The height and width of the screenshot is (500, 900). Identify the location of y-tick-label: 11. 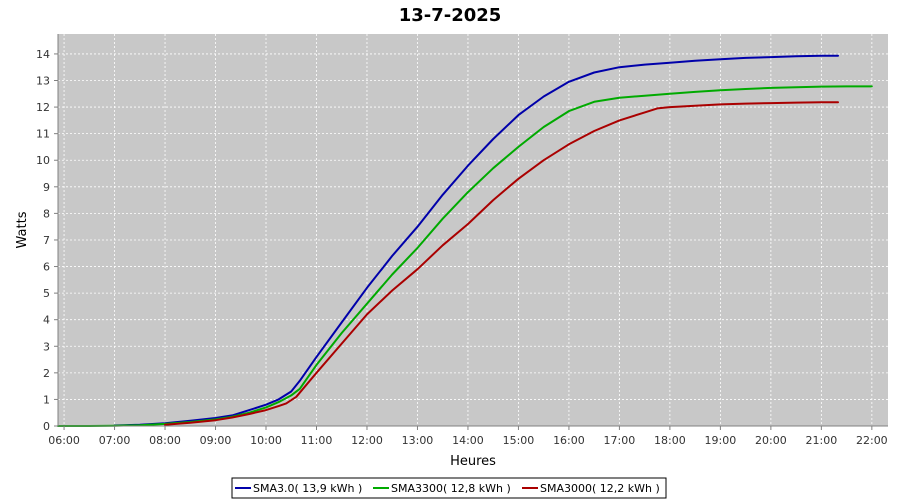
(43, 134).